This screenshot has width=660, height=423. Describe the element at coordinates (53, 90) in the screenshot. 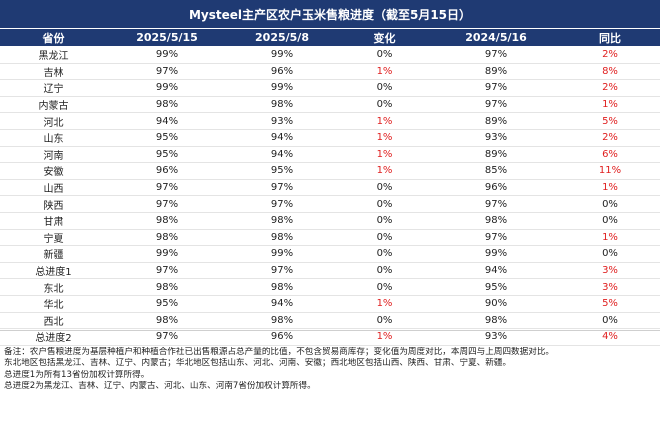

I see `cell-province: 辽宁` at that location.